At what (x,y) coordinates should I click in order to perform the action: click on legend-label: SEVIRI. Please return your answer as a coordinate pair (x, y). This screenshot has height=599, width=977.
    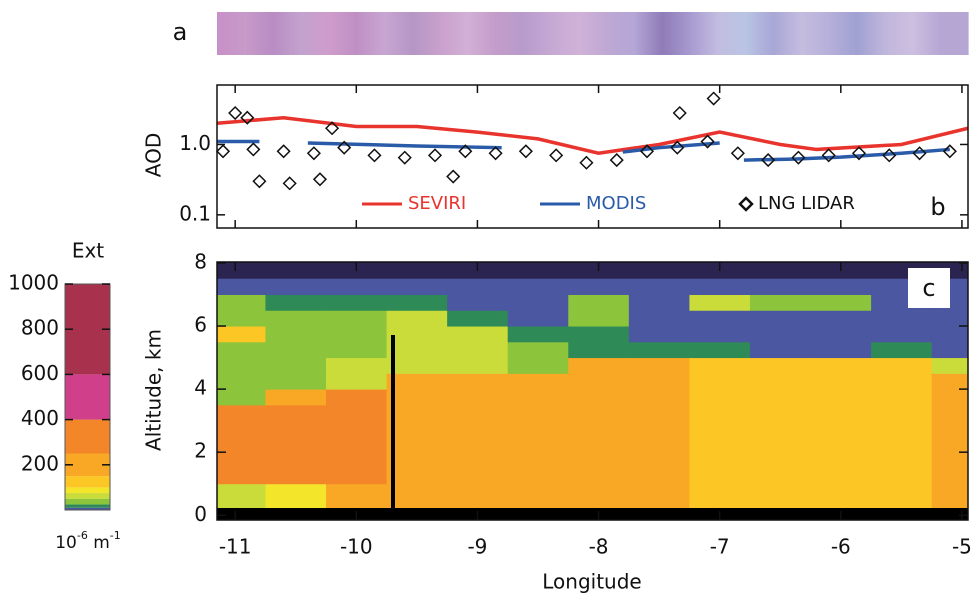
    Looking at the image, I should click on (437, 203).